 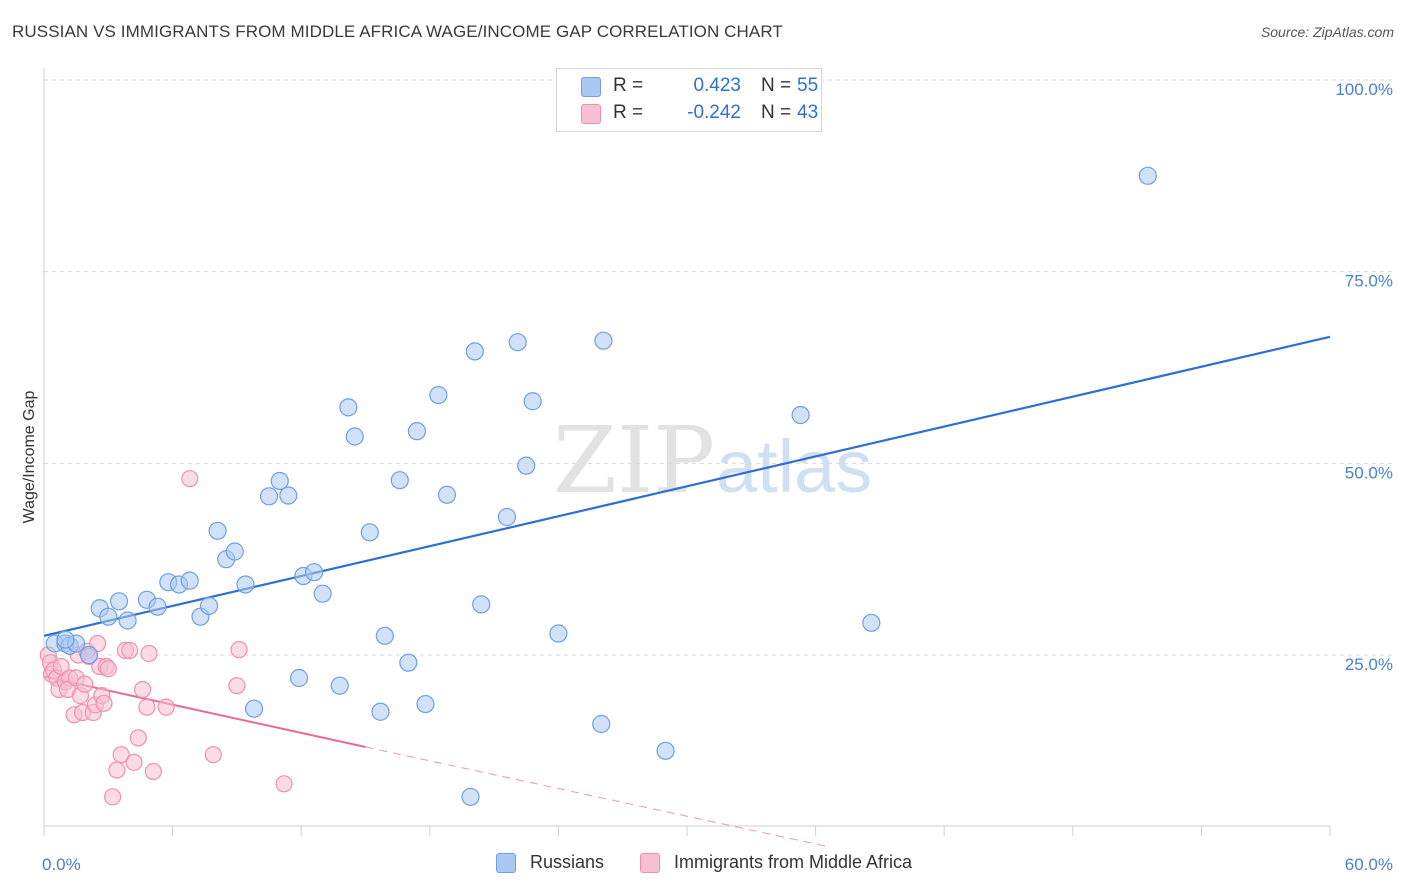 What do you see at coordinates (29, 457) in the screenshot?
I see `y-axis-label: Wage/Income Gap` at bounding box center [29, 457].